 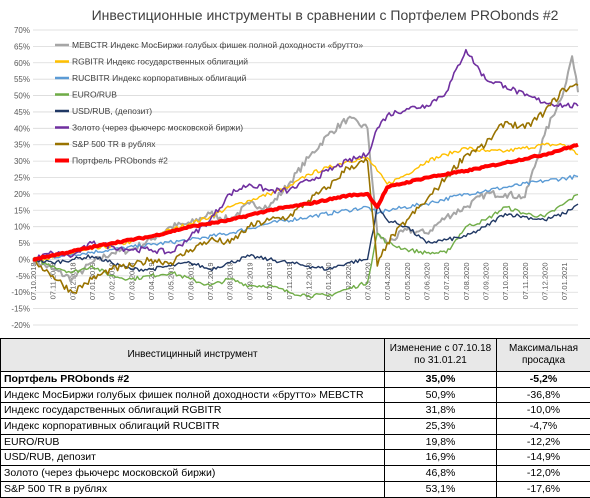 What do you see at coordinates (23, 276) in the screenshot?
I see `y-tick-label: -5%` at bounding box center [23, 276].